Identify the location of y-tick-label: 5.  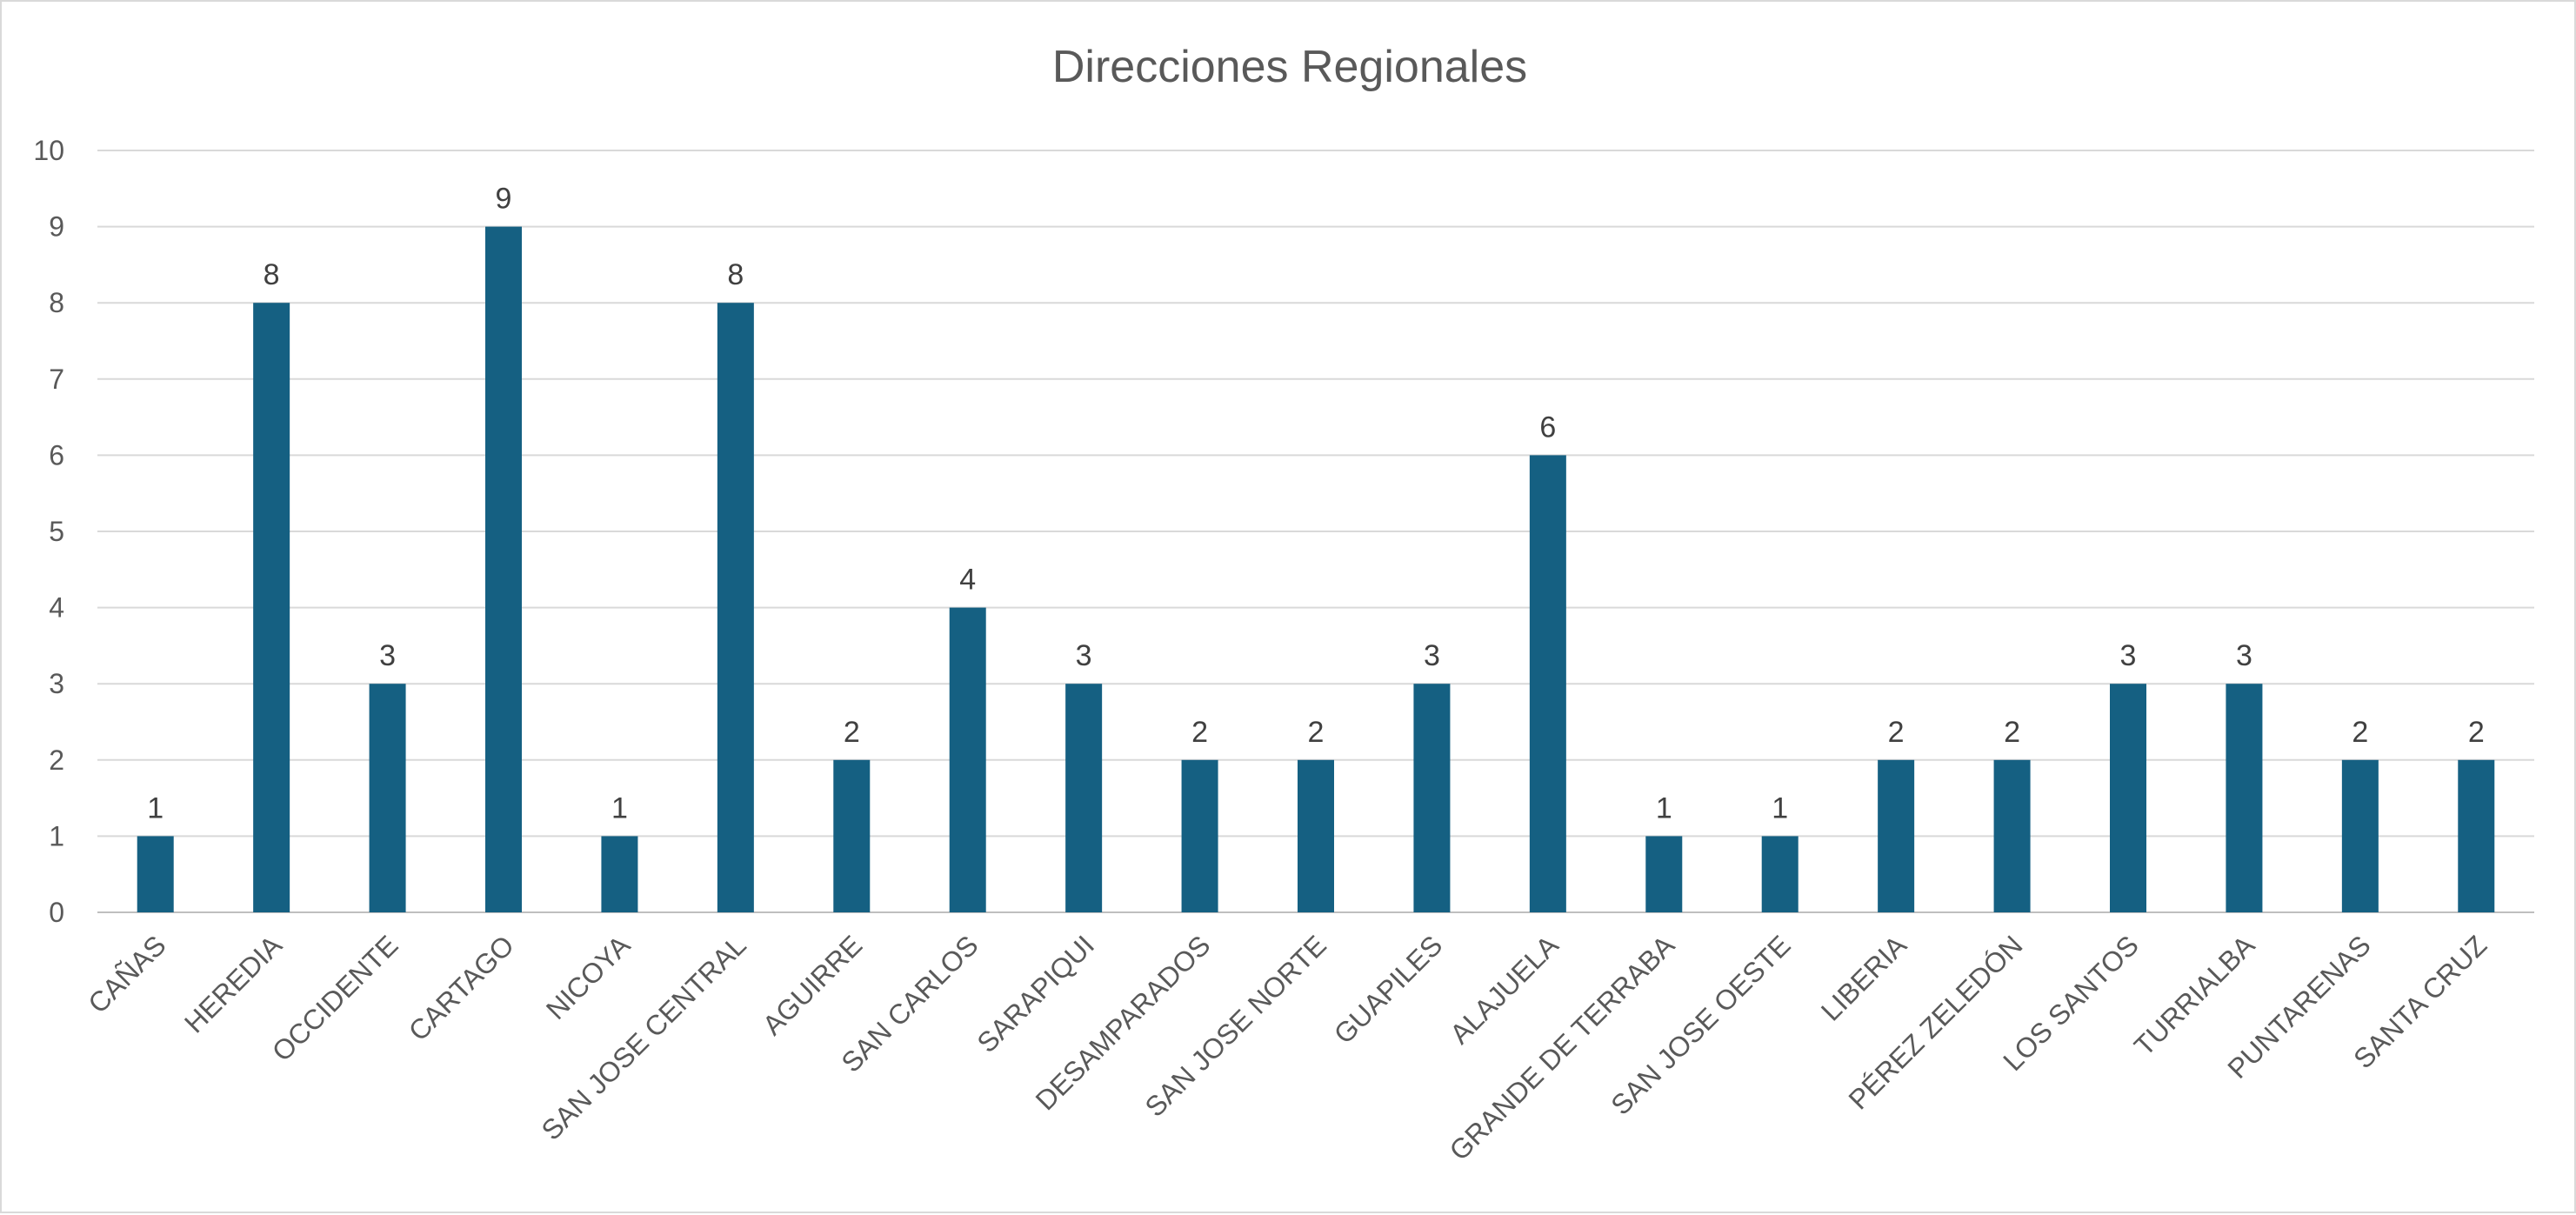
(57, 531).